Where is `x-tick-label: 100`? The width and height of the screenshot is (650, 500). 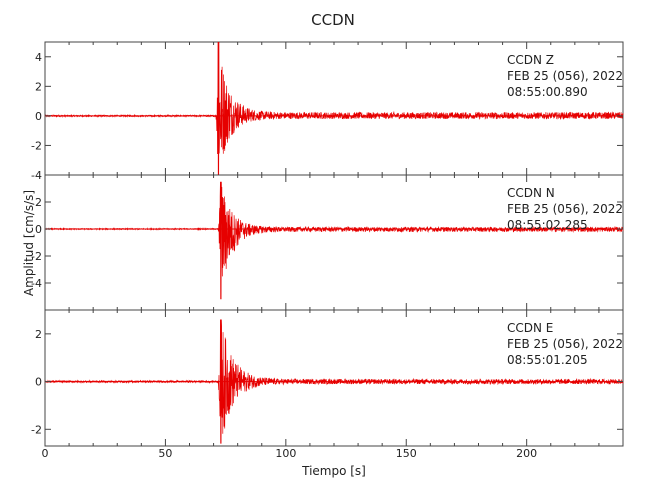
x-tick-label: 100 is located at coordinates (285, 453).